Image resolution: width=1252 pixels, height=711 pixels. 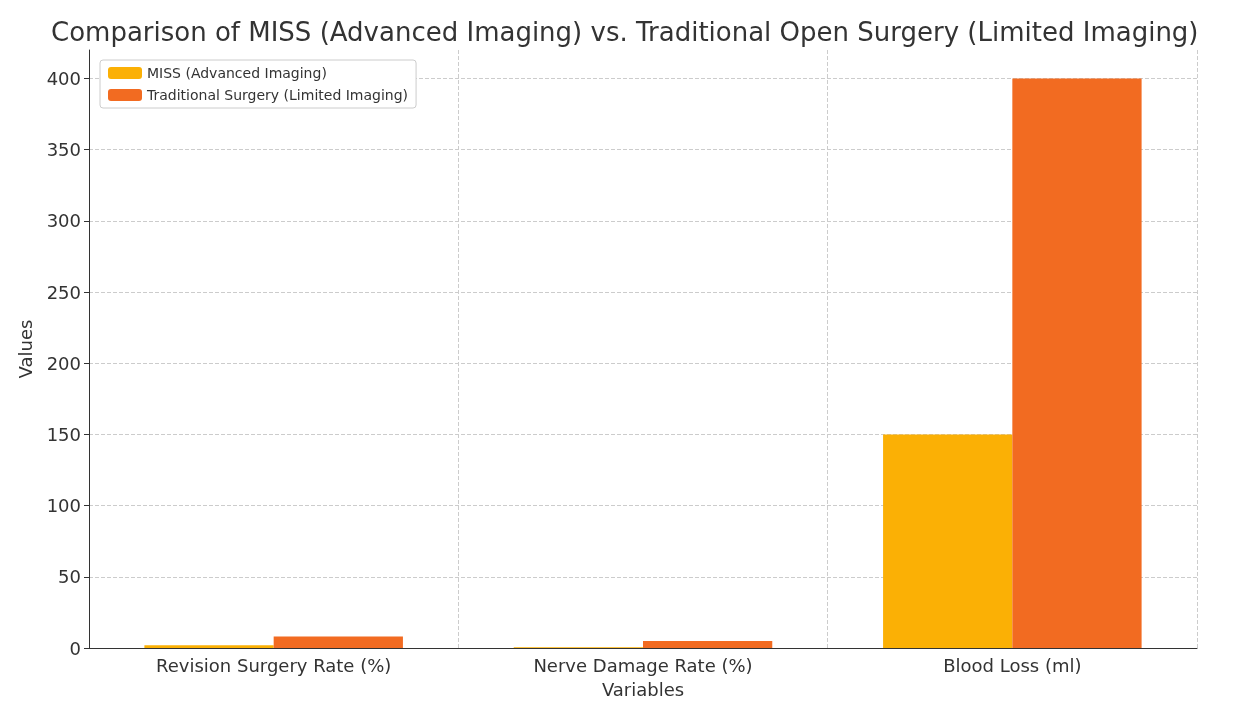 What do you see at coordinates (237, 73) in the screenshot?
I see `legend-label: MISS (Advanced Imaging)` at bounding box center [237, 73].